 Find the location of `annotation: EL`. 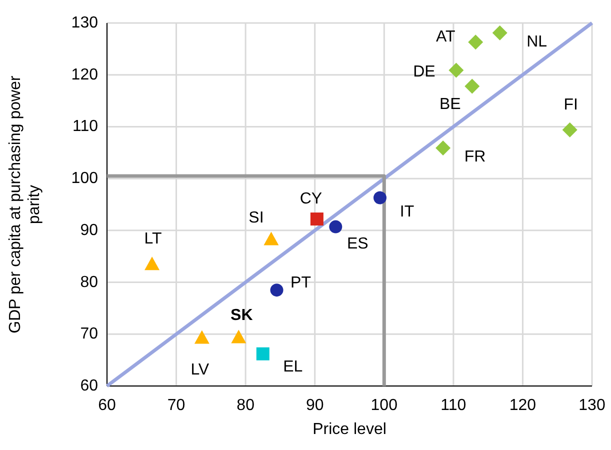

annotation: EL is located at coordinates (293, 367).